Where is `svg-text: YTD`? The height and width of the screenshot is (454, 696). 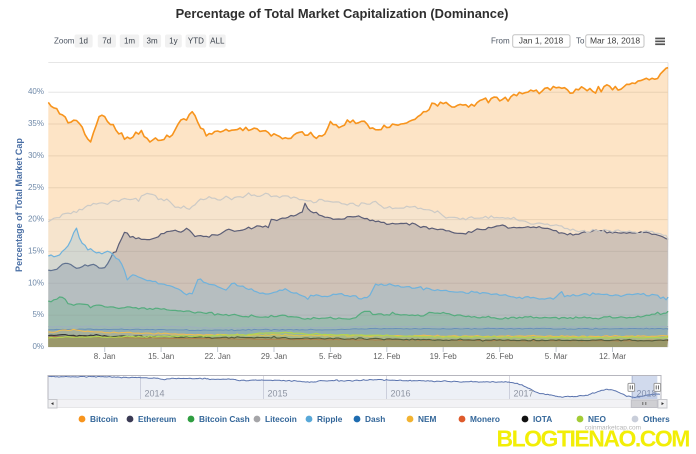
svg-text: YTD is located at coordinates (196, 41).